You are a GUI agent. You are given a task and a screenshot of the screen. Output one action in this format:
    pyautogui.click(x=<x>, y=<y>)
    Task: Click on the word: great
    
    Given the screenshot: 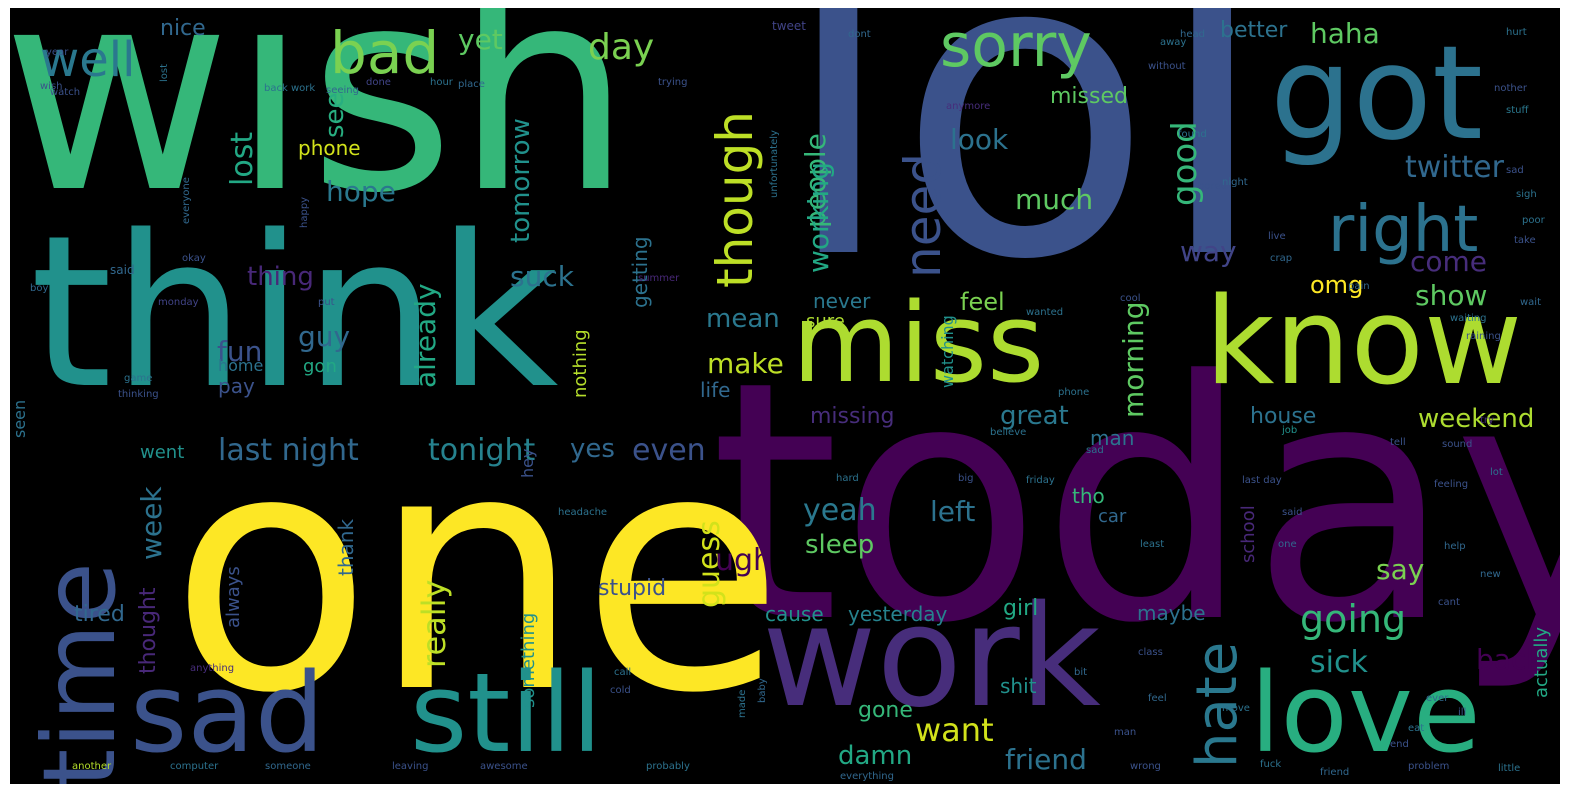 What is the action you would take?
    pyautogui.click(x=1034, y=416)
    